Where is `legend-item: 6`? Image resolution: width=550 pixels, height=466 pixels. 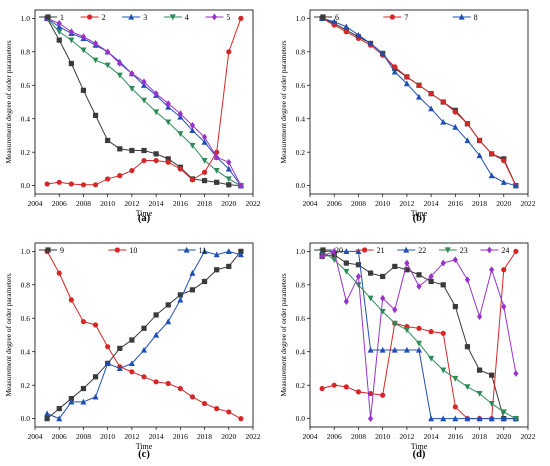 legend-item: 6 is located at coordinates (326, 17).